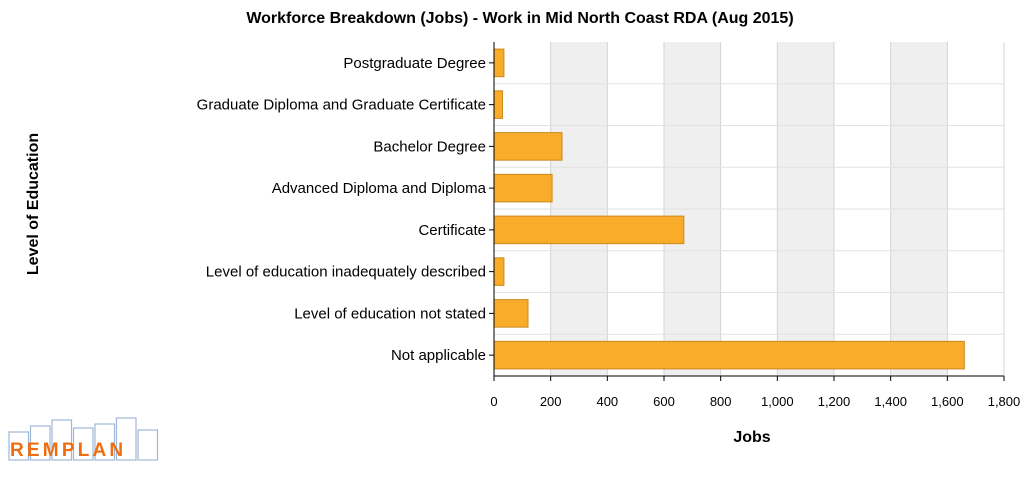  What do you see at coordinates (493, 401) in the screenshot?
I see `x-tick-label: 0` at bounding box center [493, 401].